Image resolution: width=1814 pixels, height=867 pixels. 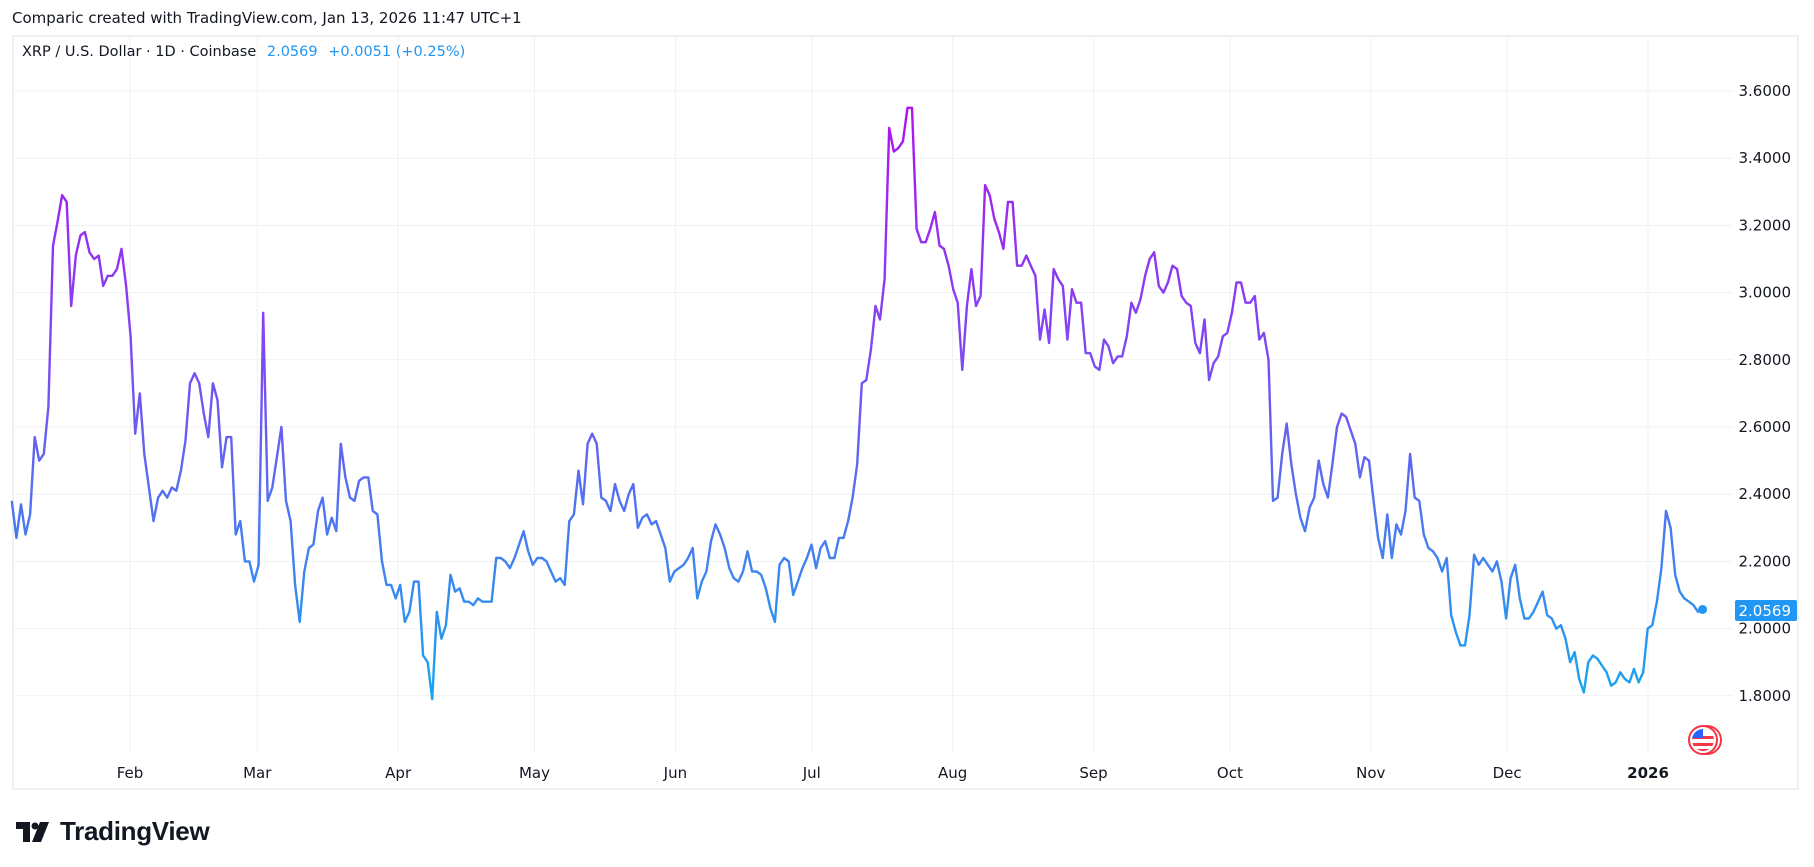 I want to click on time-tick-label: Jul, so click(x=811, y=773).